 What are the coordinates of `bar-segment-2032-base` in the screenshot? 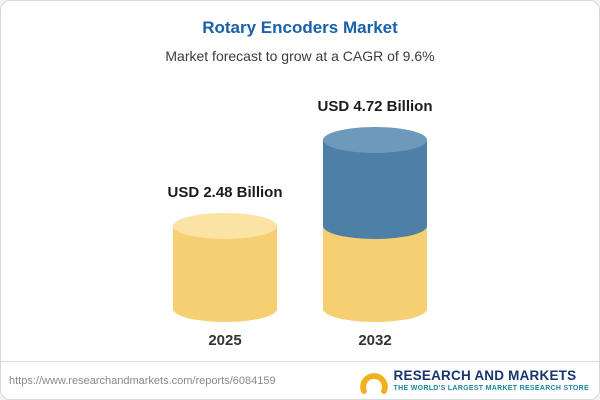 It's located at (375, 274).